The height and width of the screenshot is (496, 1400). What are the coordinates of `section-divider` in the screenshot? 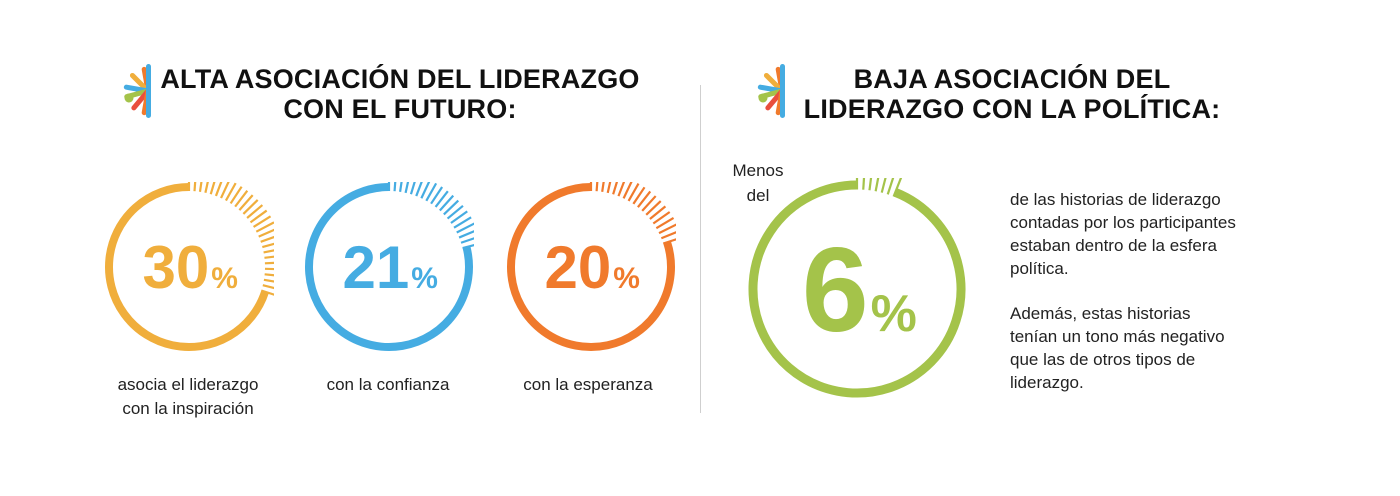 It's located at (700, 249).